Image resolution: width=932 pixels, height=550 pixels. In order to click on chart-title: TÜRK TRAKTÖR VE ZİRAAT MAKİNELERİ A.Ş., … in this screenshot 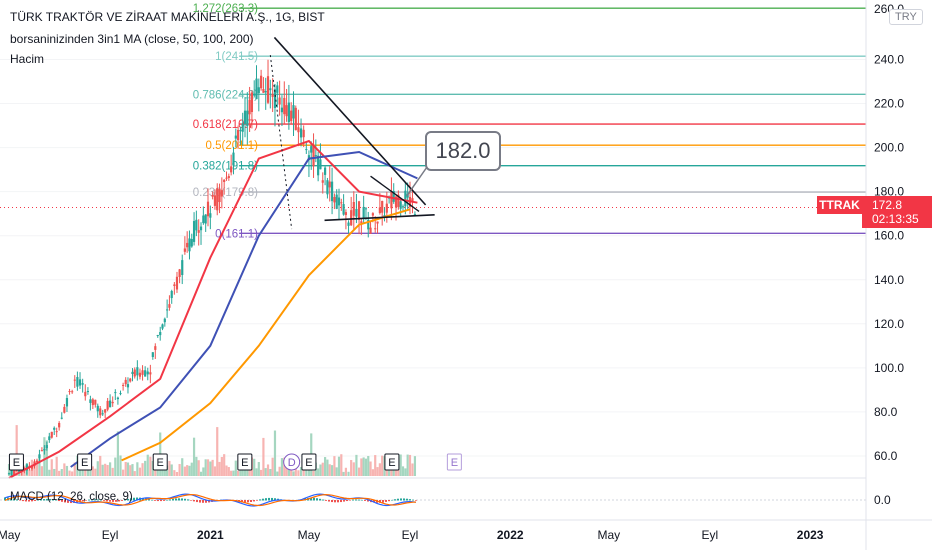, I will do `click(167, 17)`.